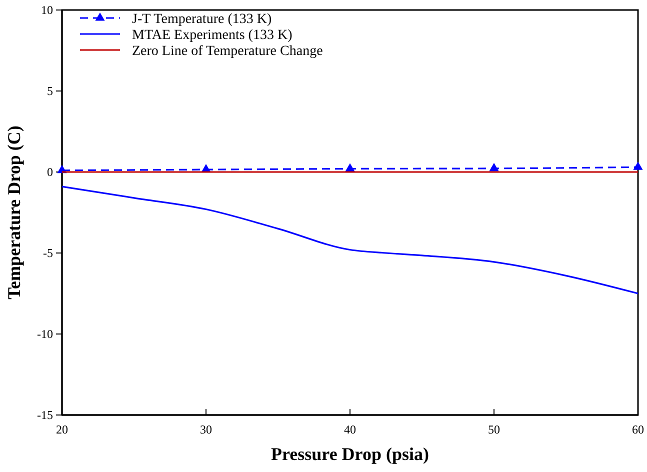 The image size is (647, 472). I want to click on x-tick-label: 50, so click(494, 429).